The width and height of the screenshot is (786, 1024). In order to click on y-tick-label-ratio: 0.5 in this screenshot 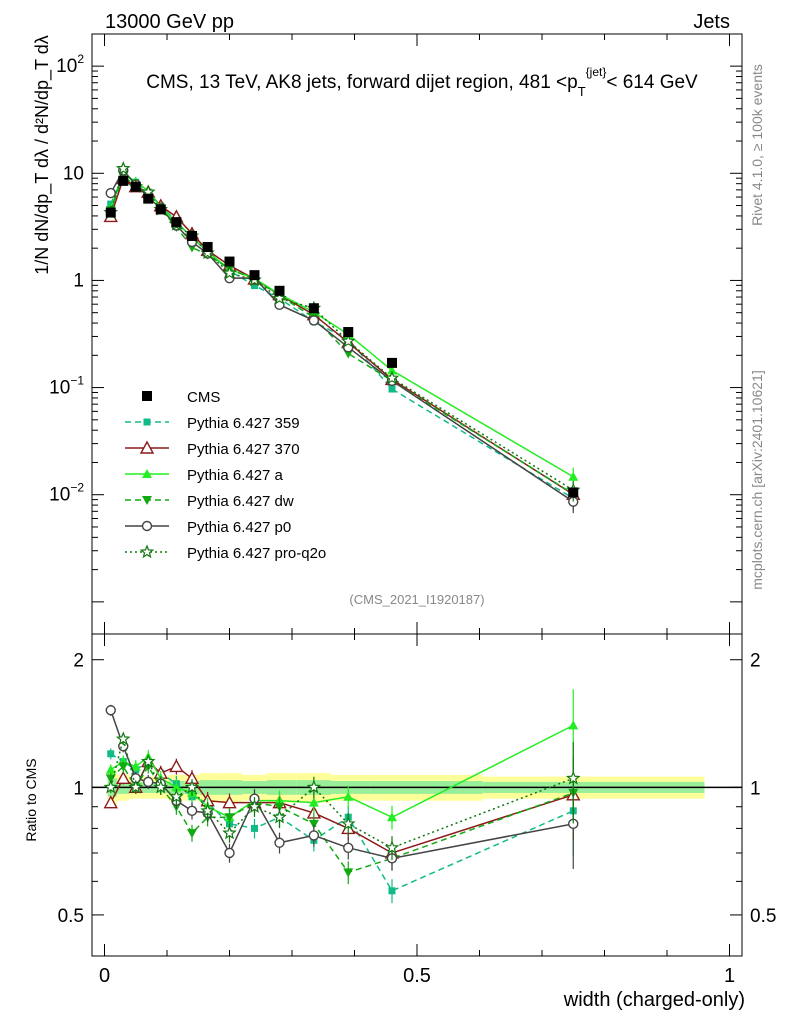, I will do `click(71, 916)`.